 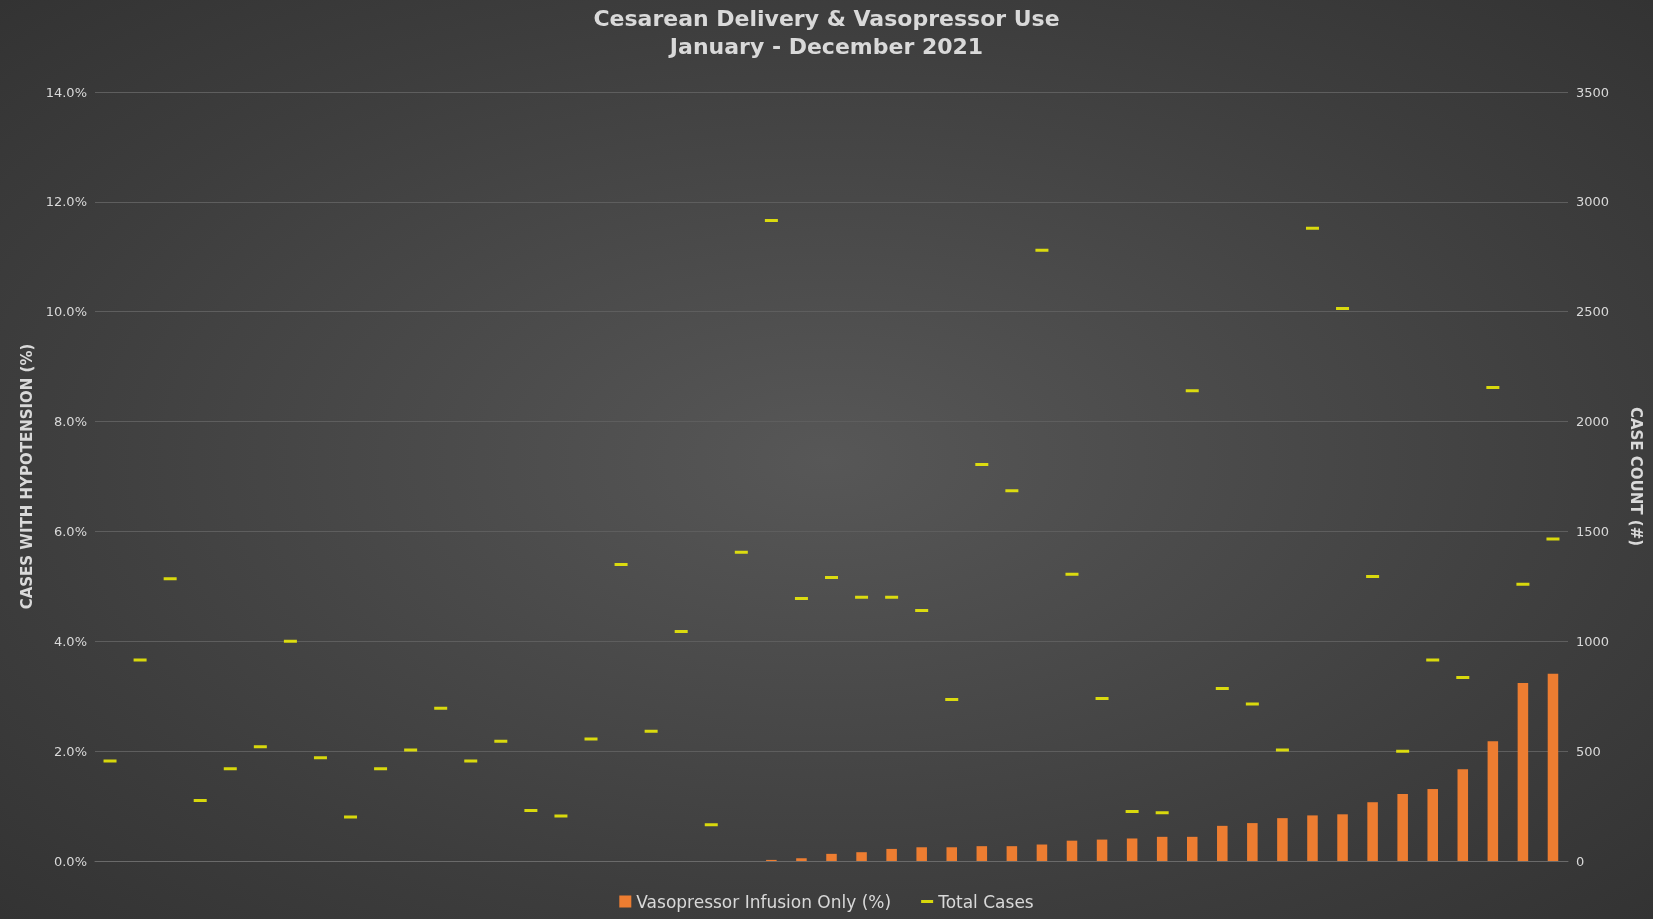 What do you see at coordinates (70, 422) in the screenshot?
I see `y-tick-label: 8.0%` at bounding box center [70, 422].